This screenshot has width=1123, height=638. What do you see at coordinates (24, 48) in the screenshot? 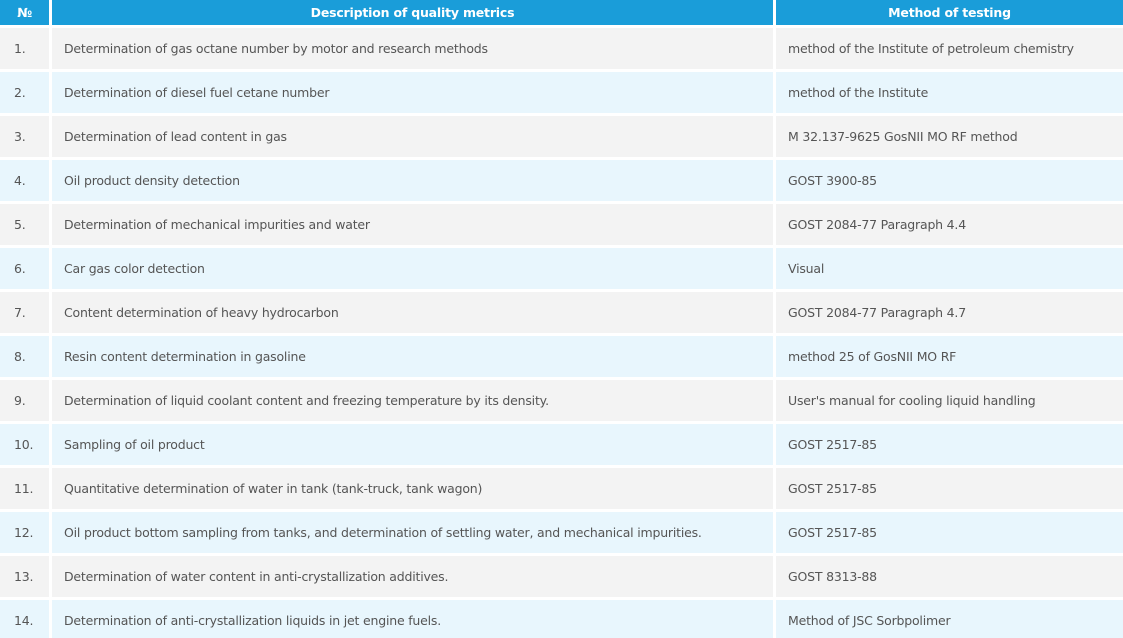
I see `row-number: 1.` at bounding box center [24, 48].